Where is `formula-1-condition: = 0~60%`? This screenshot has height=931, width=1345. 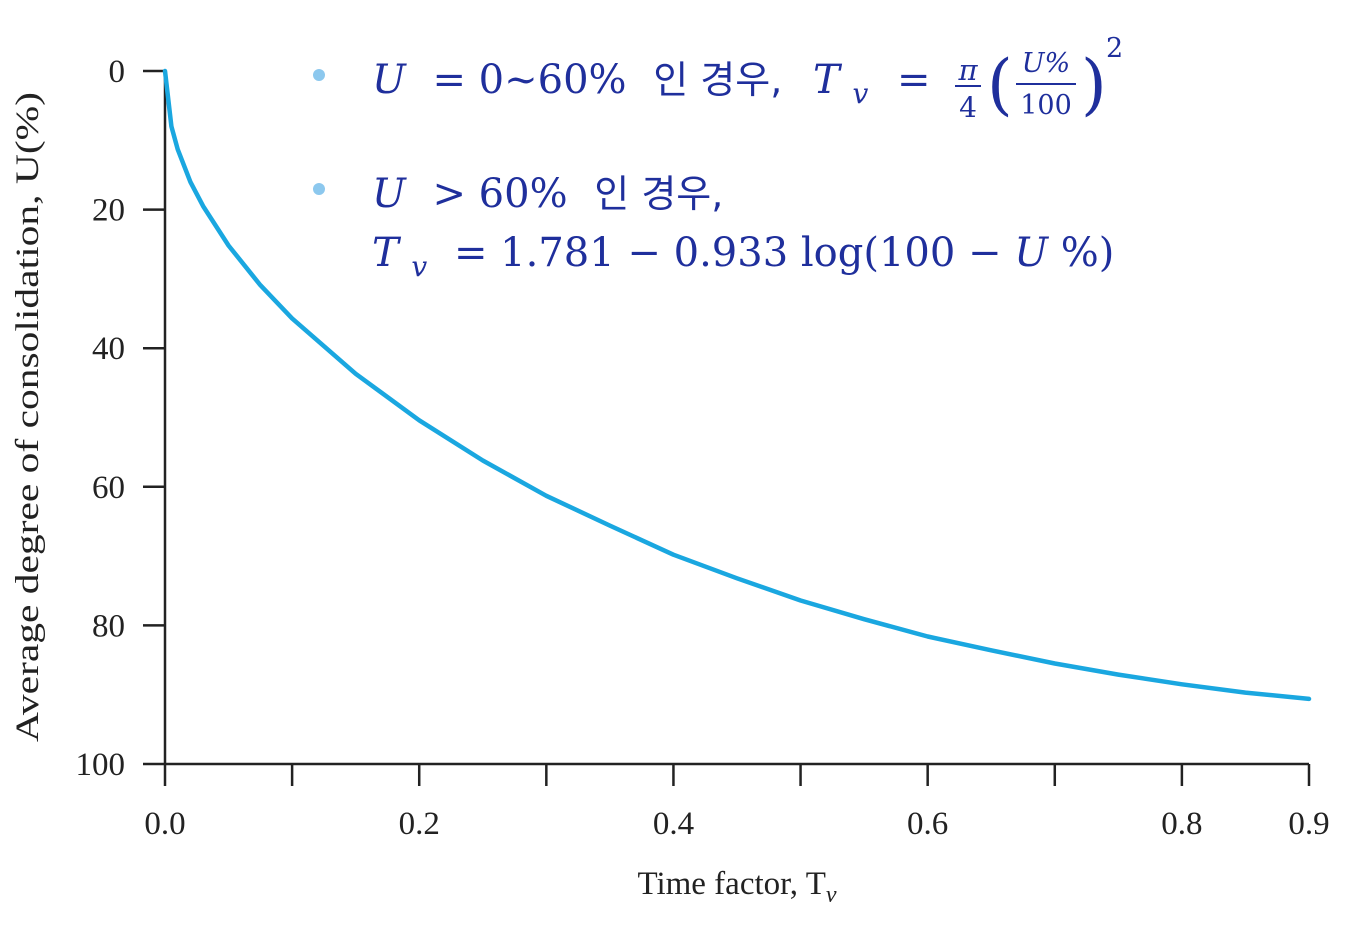 formula-1-condition: = 0~60% is located at coordinates (529, 80).